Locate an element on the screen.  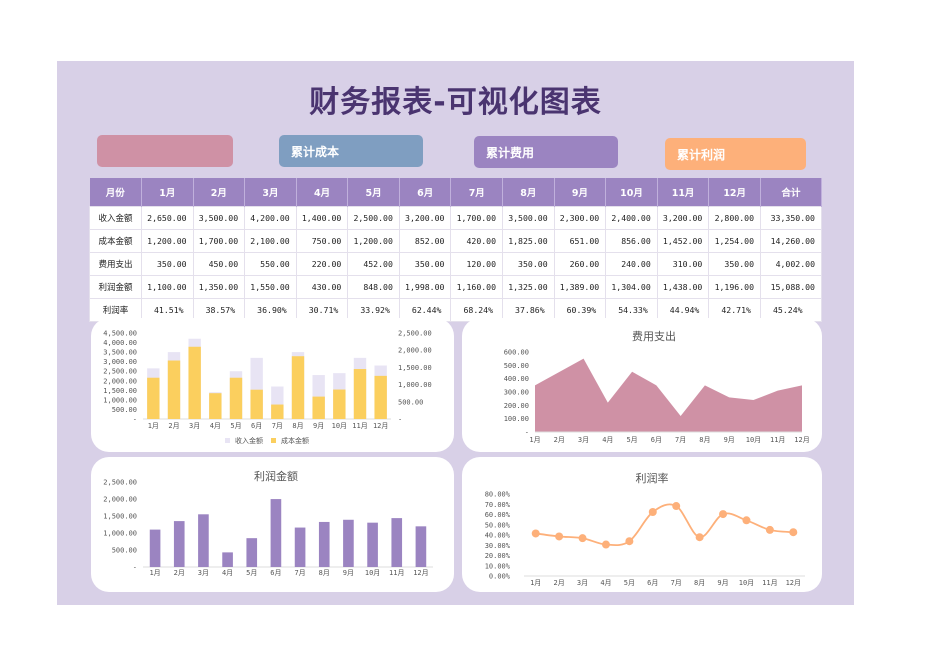
x-tick-label: 5月 is located at coordinates (629, 583).